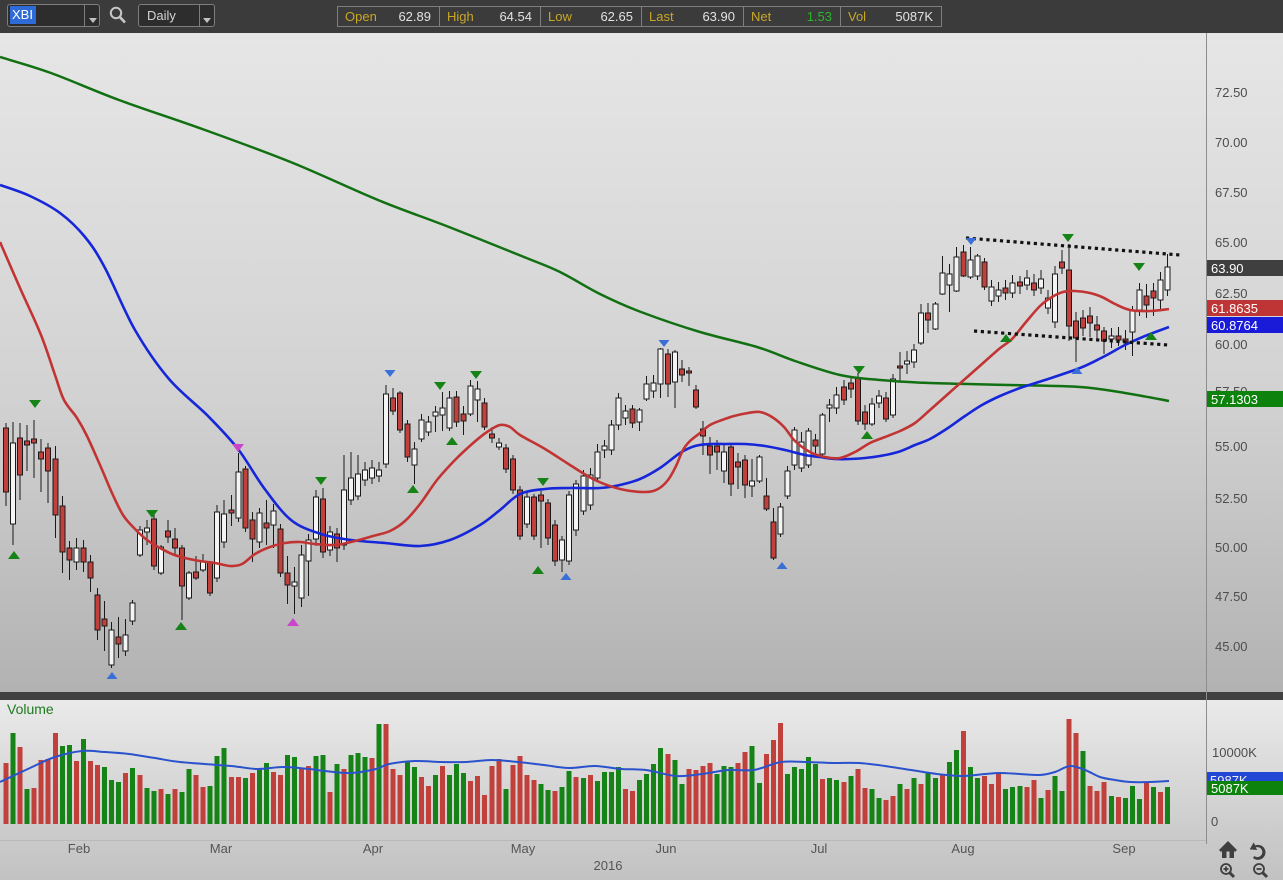 The image size is (1283, 880). I want to click on svg-text: 2016, so click(608, 865).